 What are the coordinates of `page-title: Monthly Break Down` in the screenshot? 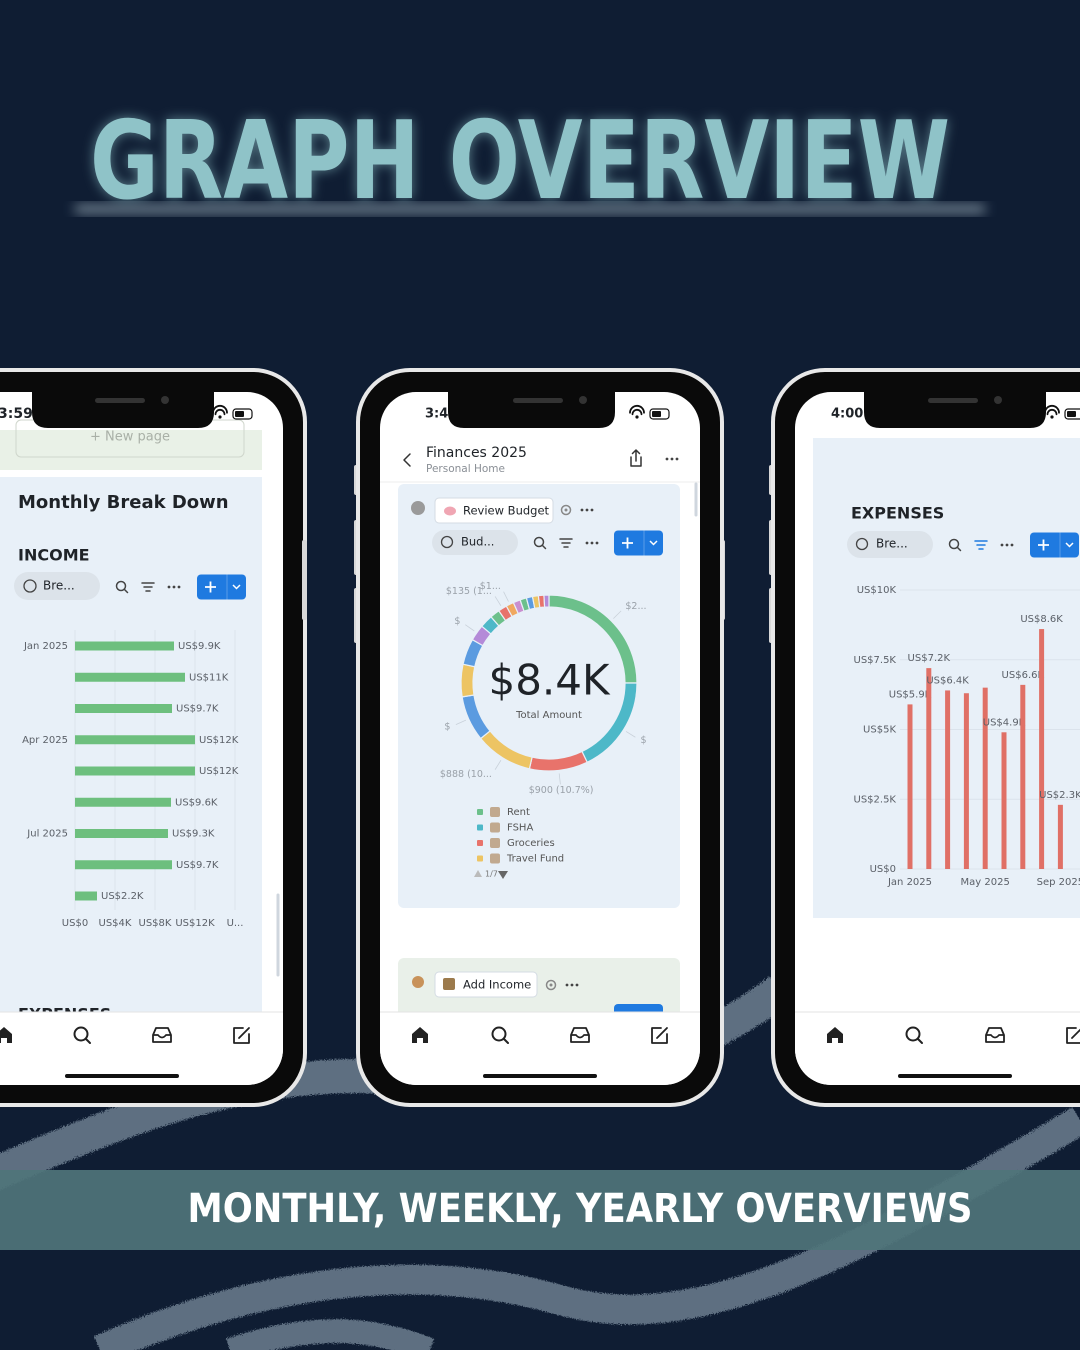 It's located at (123, 502).